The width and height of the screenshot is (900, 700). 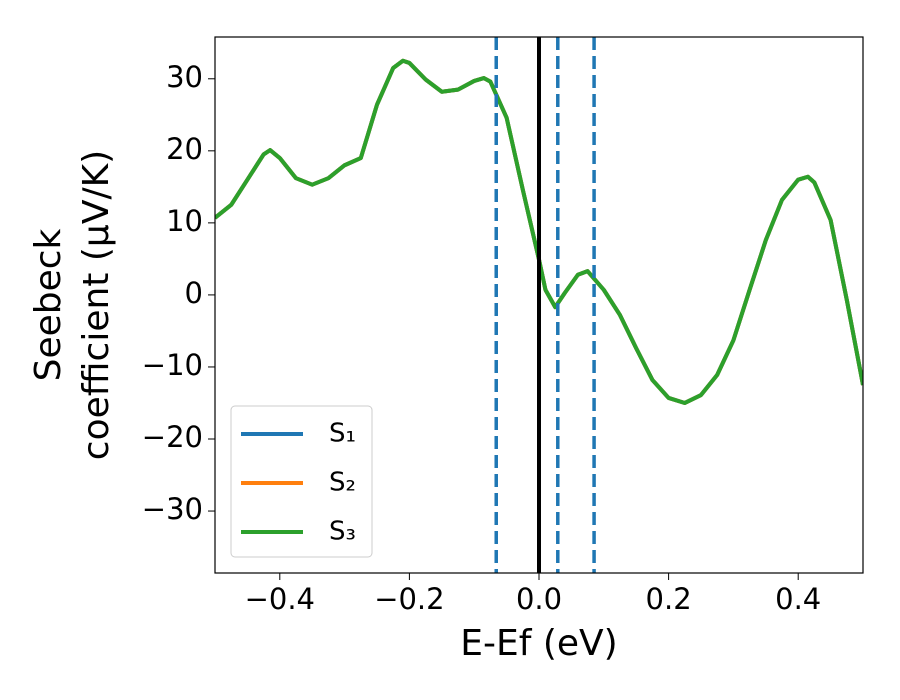 What do you see at coordinates (342, 483) in the screenshot?
I see `legend-label: S₂` at bounding box center [342, 483].